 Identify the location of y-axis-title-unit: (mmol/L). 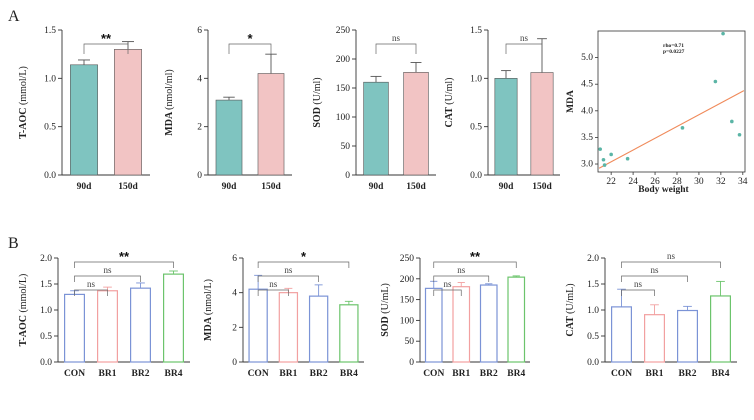
(23, 293).